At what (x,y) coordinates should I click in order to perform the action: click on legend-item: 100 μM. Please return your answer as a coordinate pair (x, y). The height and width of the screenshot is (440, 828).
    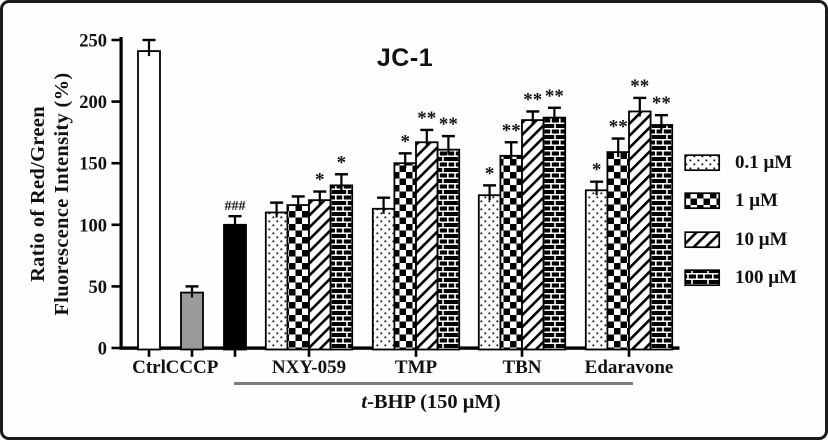
    Looking at the image, I should click on (740, 277).